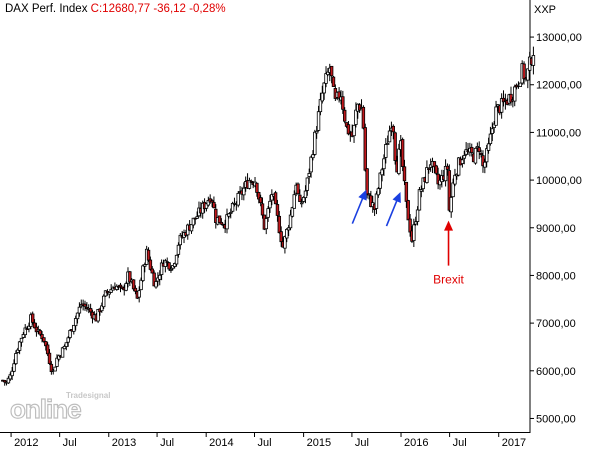  Describe the element at coordinates (158, 9) in the screenshot. I see `quote-readout: C:12680,77 -36,12 -0,28%` at that location.